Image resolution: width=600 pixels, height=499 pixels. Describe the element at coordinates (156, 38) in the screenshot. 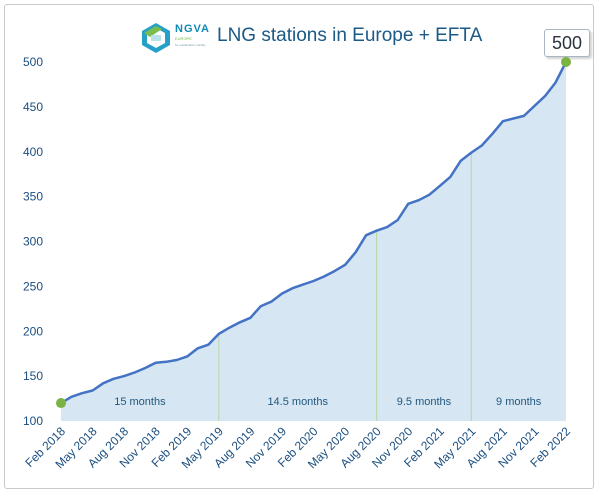

I see `ngva-logo-icon` at that location.